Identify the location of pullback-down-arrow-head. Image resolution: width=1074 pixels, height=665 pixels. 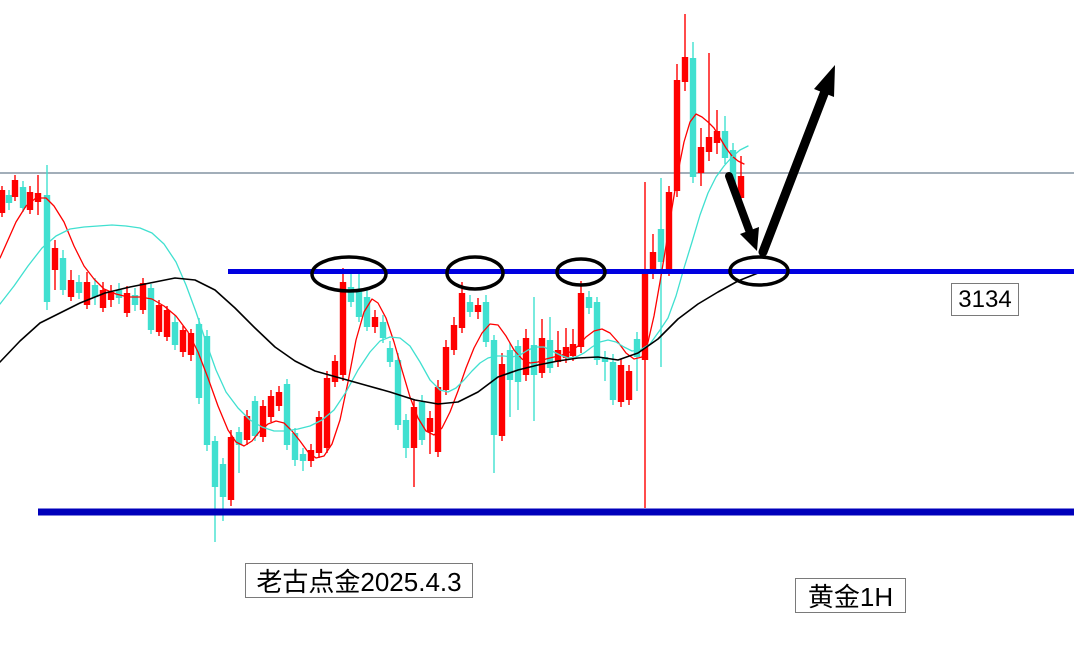
(749, 239).